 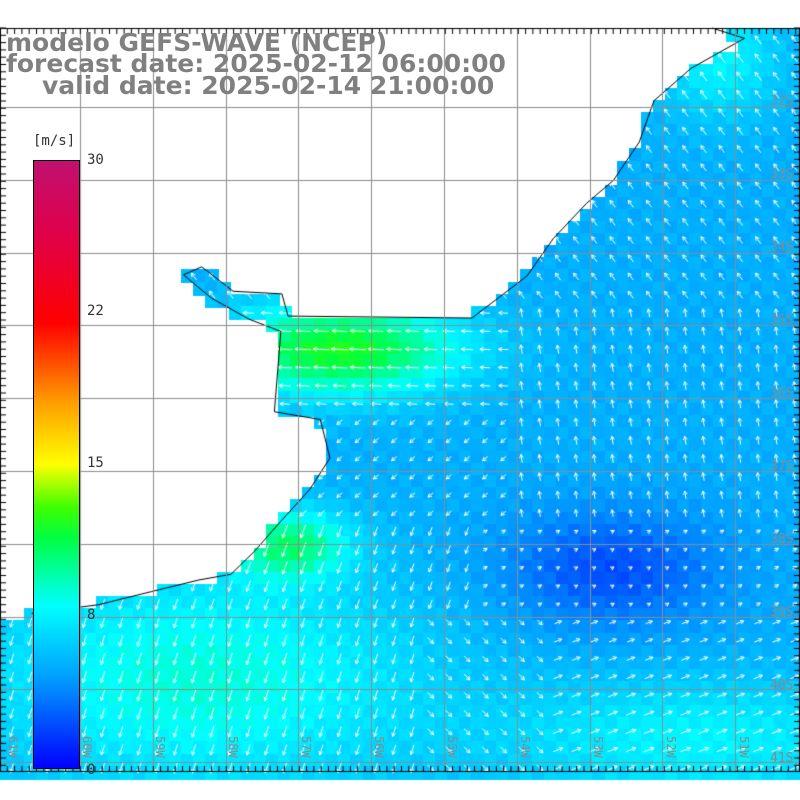 What do you see at coordinates (782, 247) in the screenshot?
I see `lat-label: 34S` at bounding box center [782, 247].